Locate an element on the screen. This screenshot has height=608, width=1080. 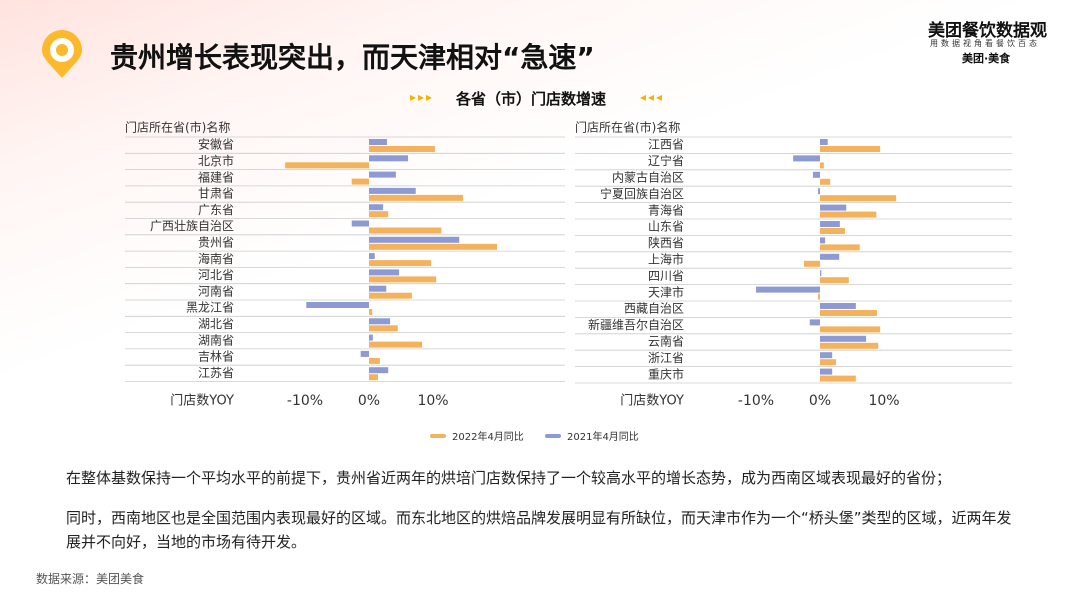
category-label: 贵州省 is located at coordinates (216, 242).